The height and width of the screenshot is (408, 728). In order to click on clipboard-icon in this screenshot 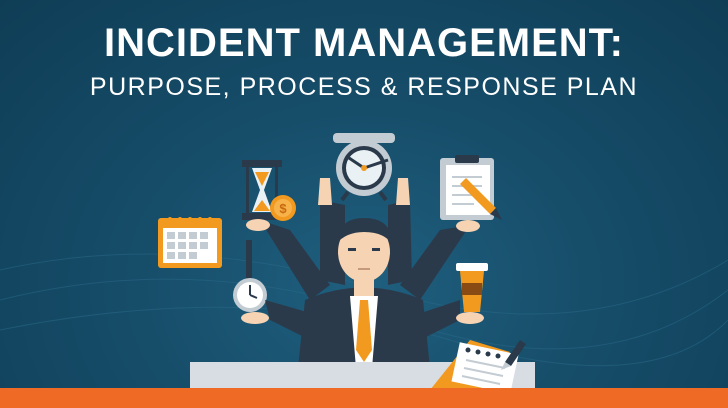, I will do `click(471, 187)`.